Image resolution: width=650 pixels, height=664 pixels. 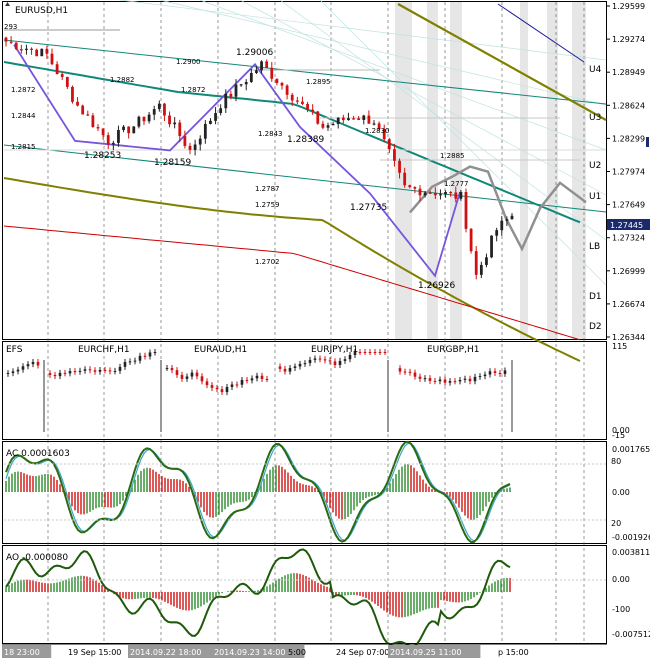 I want to click on price-annotation-label: 1.2844, so click(x=23, y=116).